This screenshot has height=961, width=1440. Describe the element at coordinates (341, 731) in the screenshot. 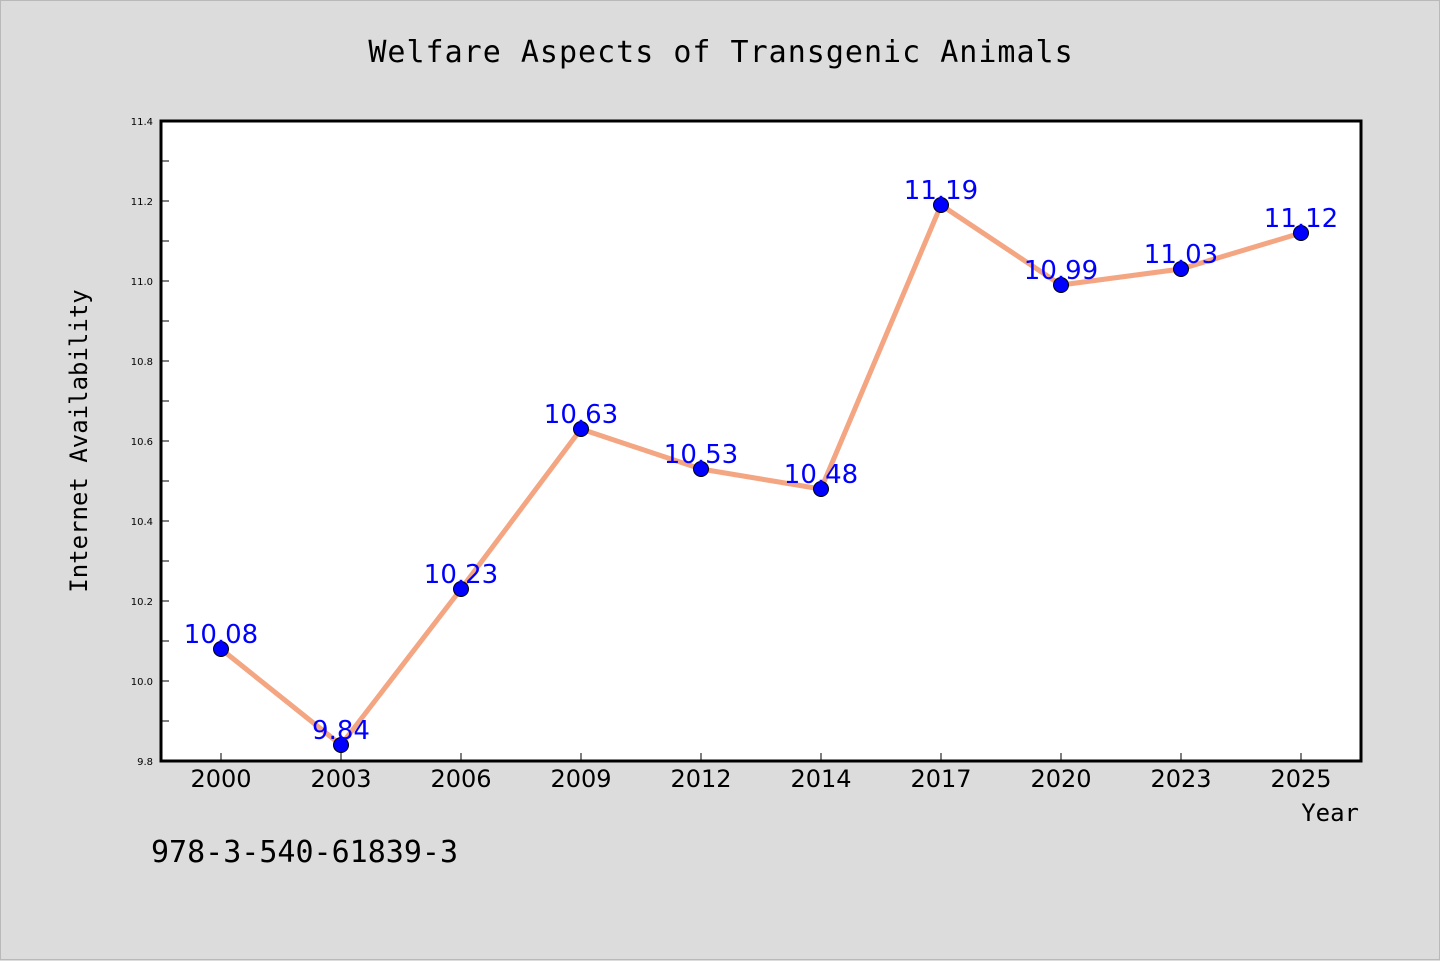

I see `data-label: 9.84` at that location.